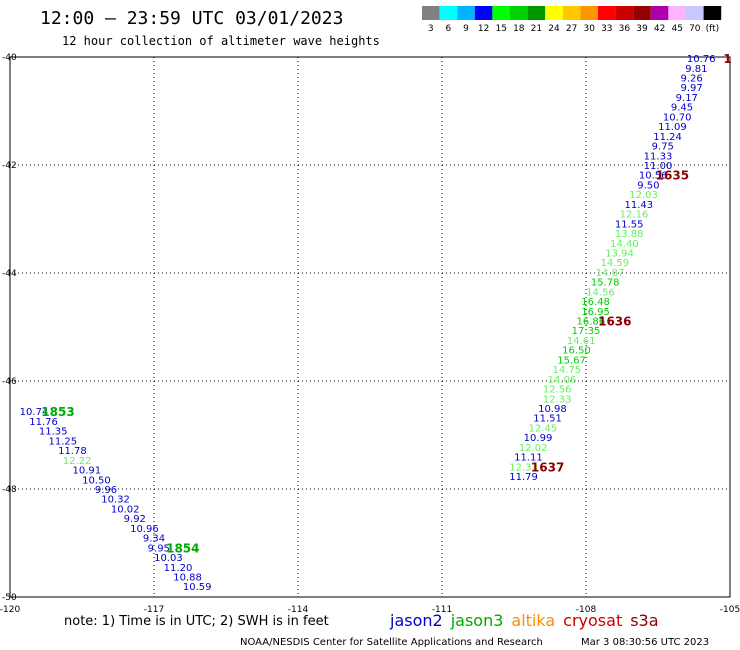  Describe the element at coordinates (9, 598) in the screenshot. I see `y-tick-label: -50` at that location.